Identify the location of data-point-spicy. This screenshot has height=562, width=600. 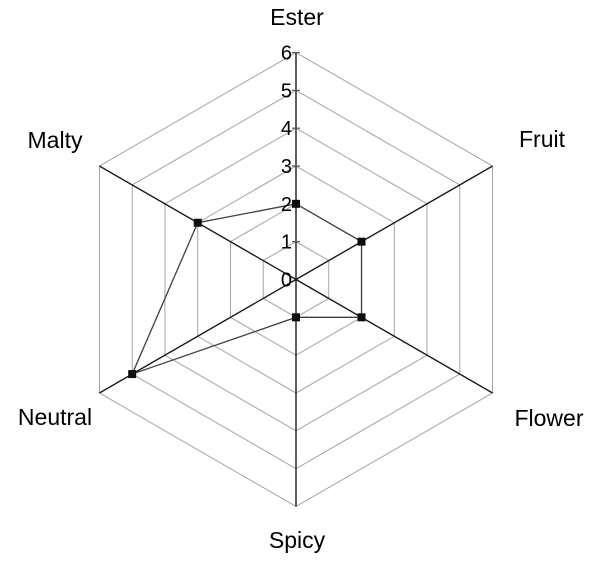
(296, 317).